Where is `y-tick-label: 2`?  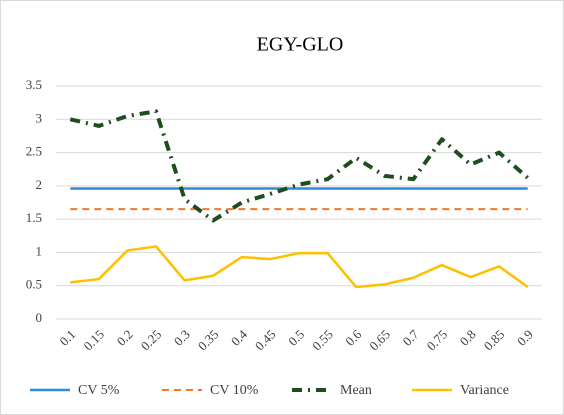 y-tick-label: 2 is located at coordinates (39, 184).